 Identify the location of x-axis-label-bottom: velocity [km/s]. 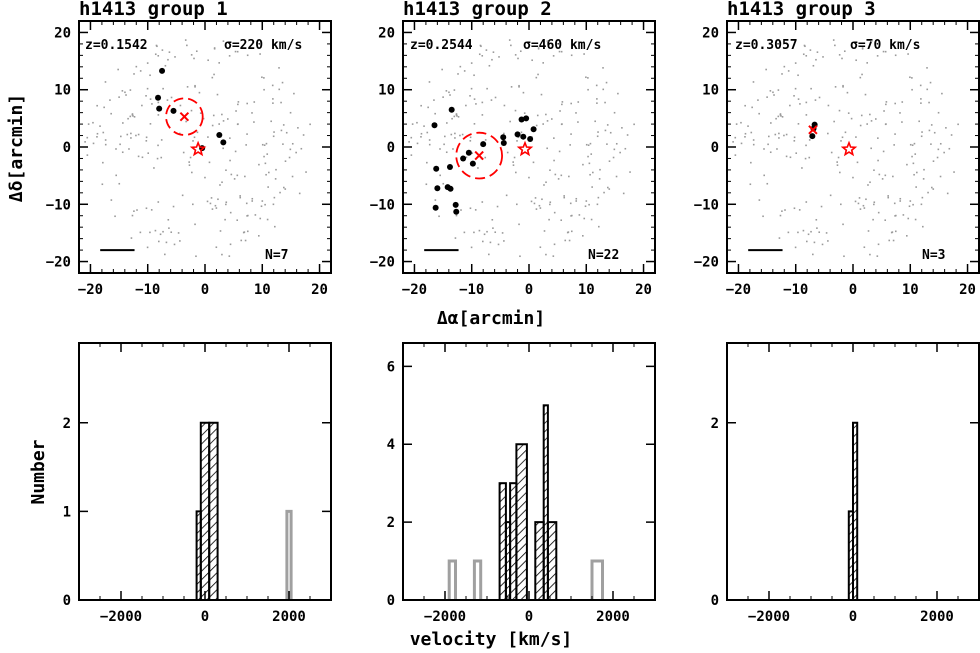
(491, 639).